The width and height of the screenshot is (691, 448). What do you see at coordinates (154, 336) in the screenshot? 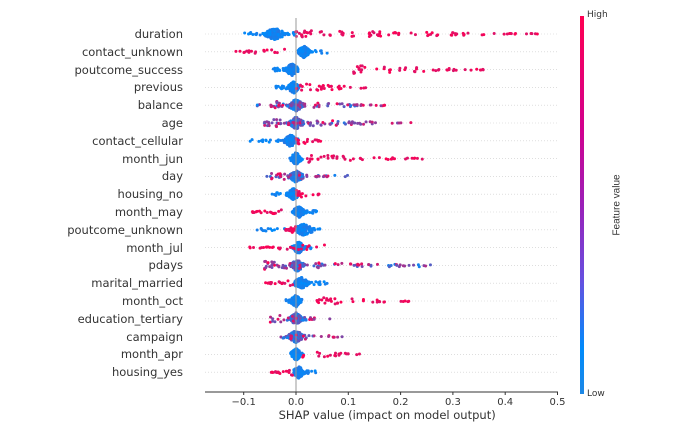
I see `feature-label: campaign` at bounding box center [154, 336].